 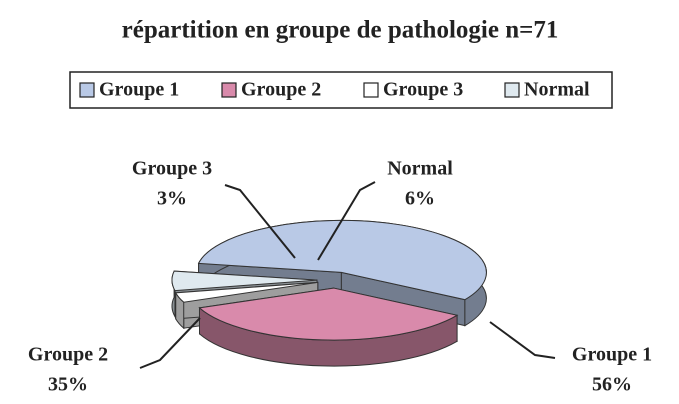 What do you see at coordinates (334, 90) in the screenshot?
I see `legend: Groupe 1 Groupe 2 Groupe 3 Normal` at bounding box center [334, 90].